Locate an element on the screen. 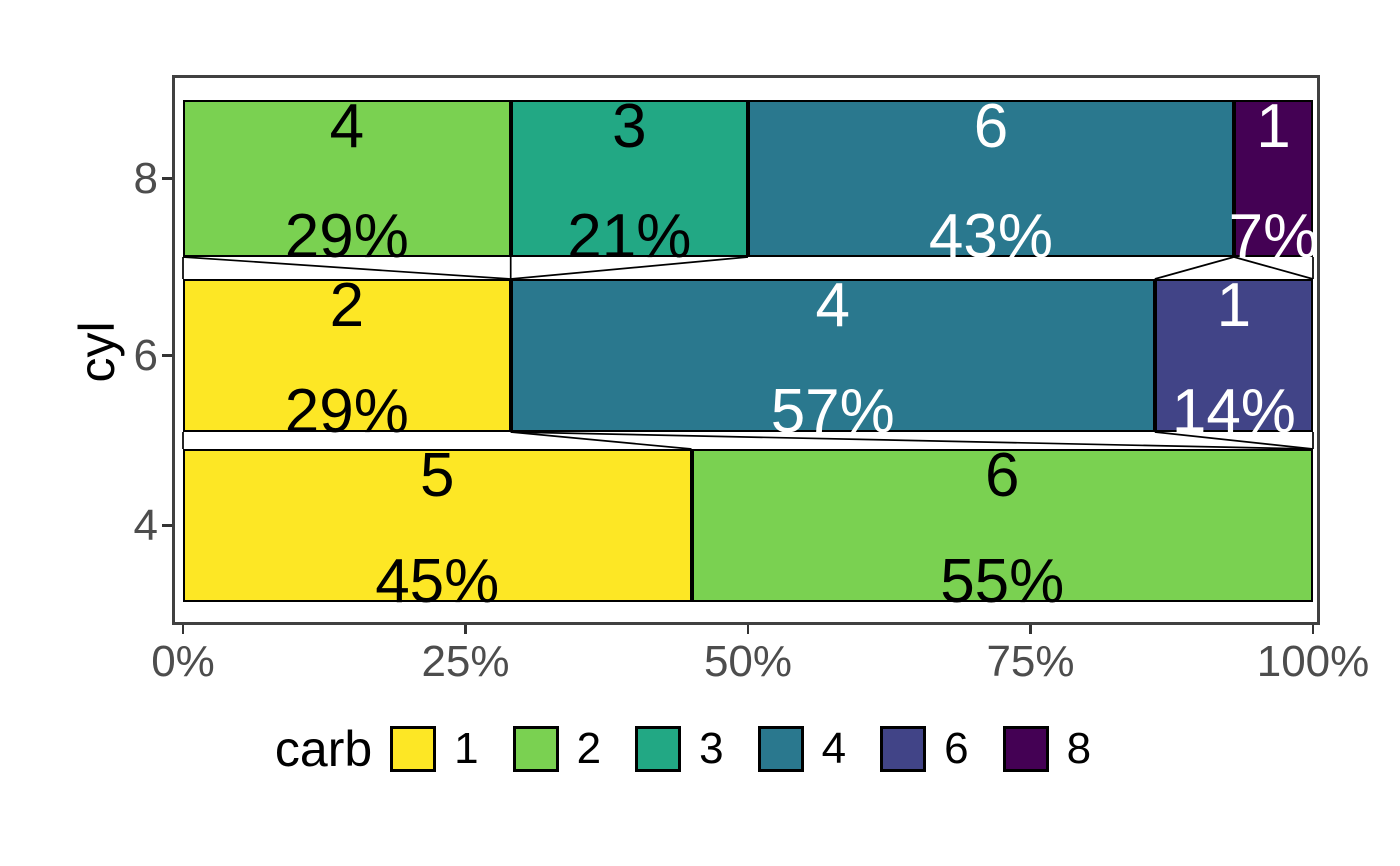 This screenshot has width=1400, height=866. bar-segment-cyl4-carb1 is located at coordinates (437, 525).